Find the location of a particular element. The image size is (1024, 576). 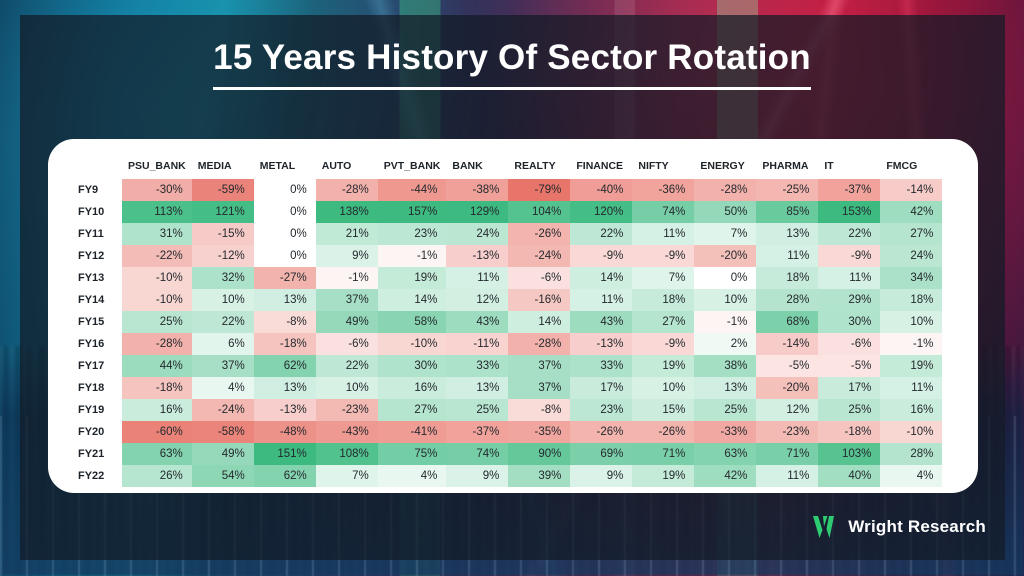

cell-fy18-finance: 17% is located at coordinates (601, 388).